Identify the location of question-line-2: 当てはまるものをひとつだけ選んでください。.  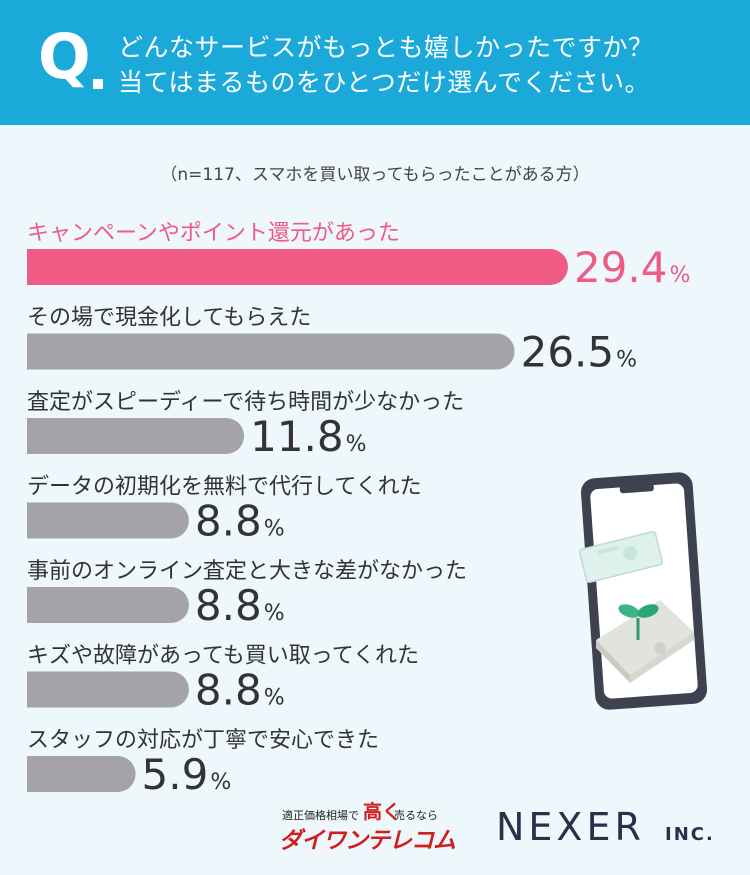
(384, 82).